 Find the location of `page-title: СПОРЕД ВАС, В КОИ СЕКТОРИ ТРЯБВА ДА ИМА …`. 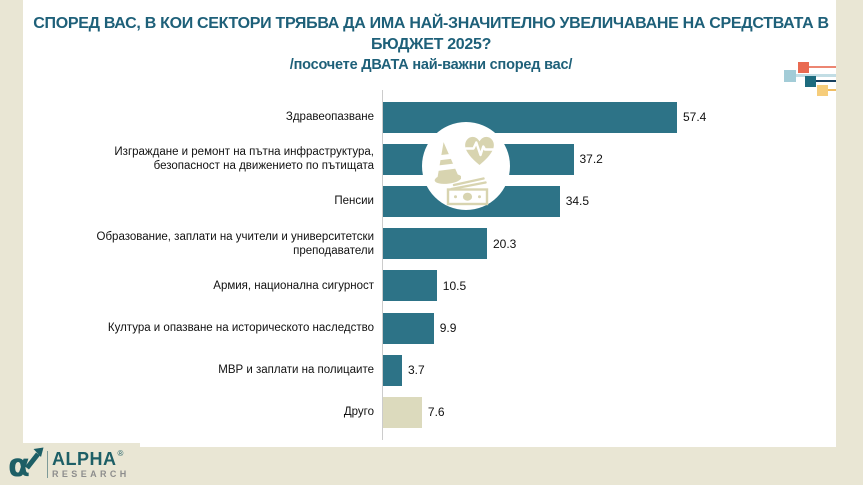

page-title: СПОРЕД ВАС, В КОИ СЕКТОРИ ТРЯБВА ДА ИМА … is located at coordinates (431, 34).